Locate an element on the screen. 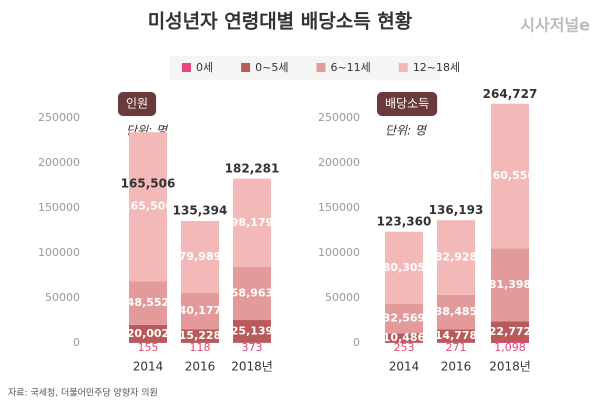 Image resolution: width=600 pixels, height=406 pixels. panel-label: 인원 is located at coordinates (137, 104).